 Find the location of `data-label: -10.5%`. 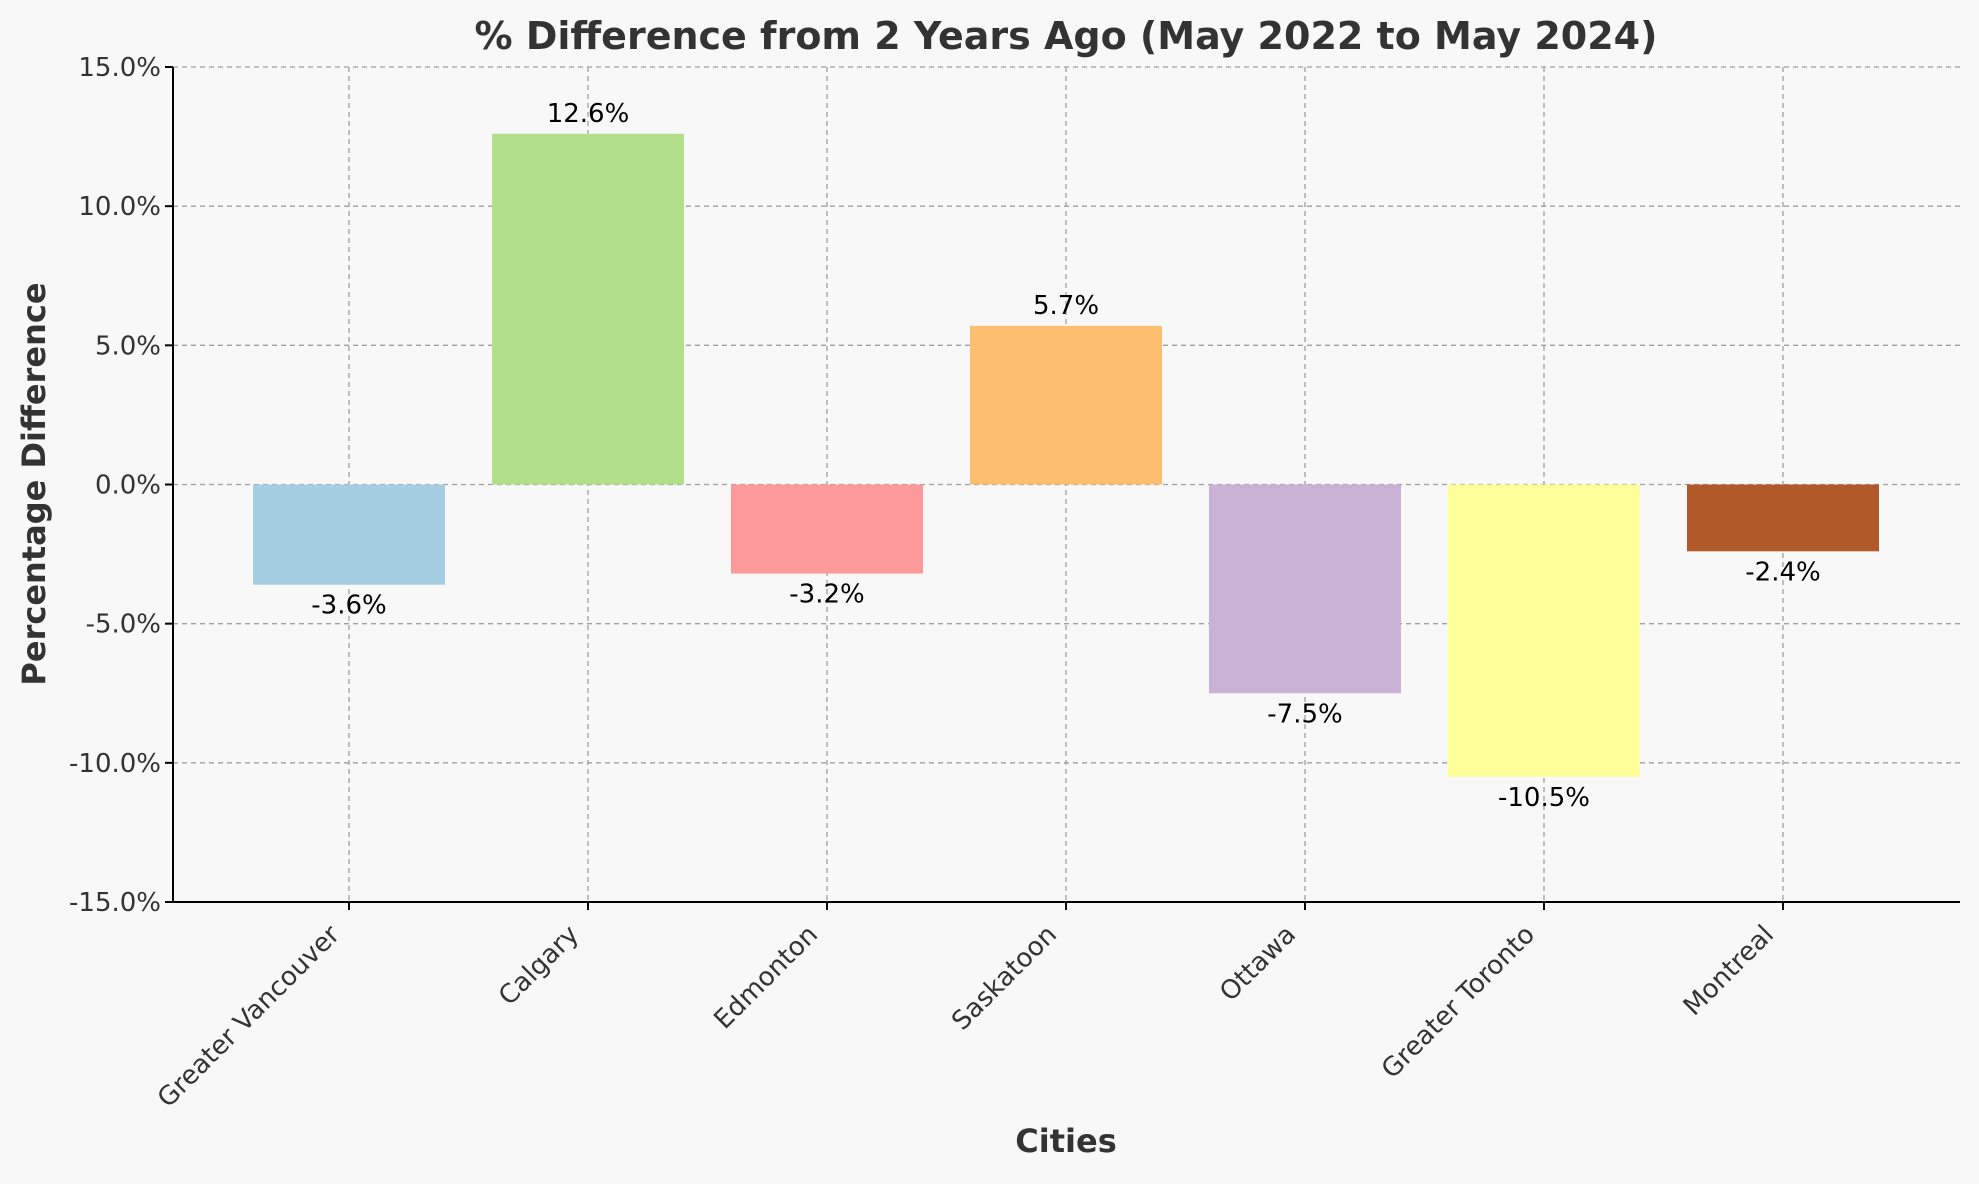

data-label: -10.5% is located at coordinates (1544, 798).